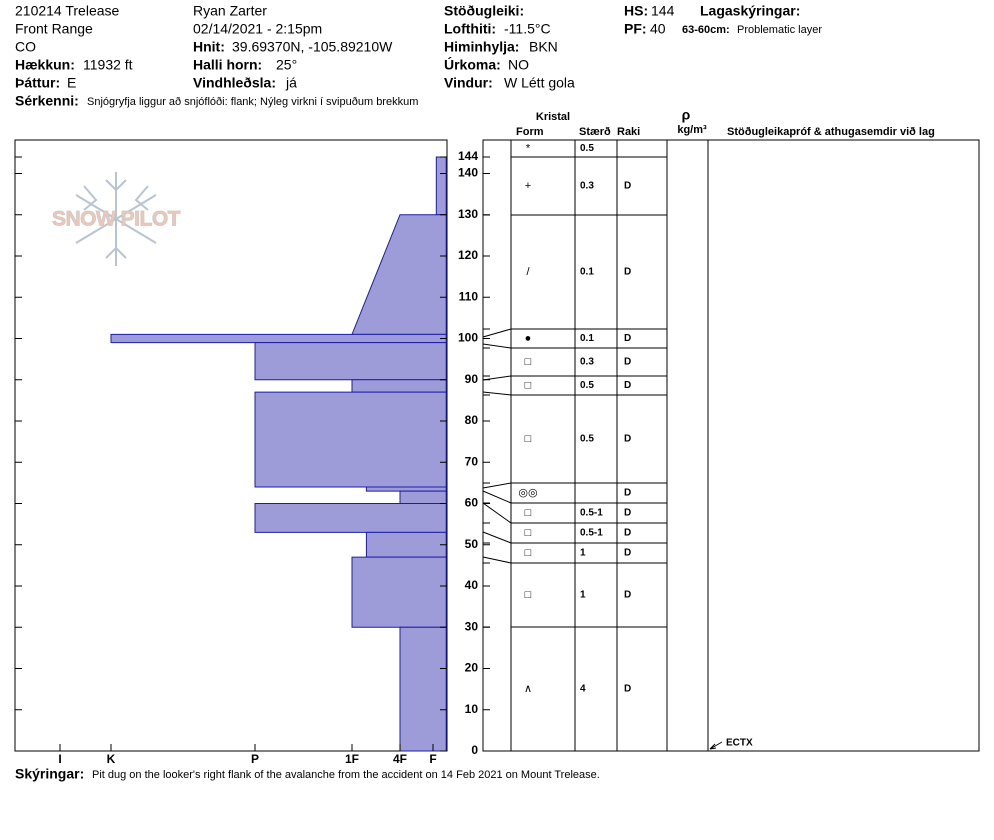  I want to click on value: 11932 ft, so click(108, 65).